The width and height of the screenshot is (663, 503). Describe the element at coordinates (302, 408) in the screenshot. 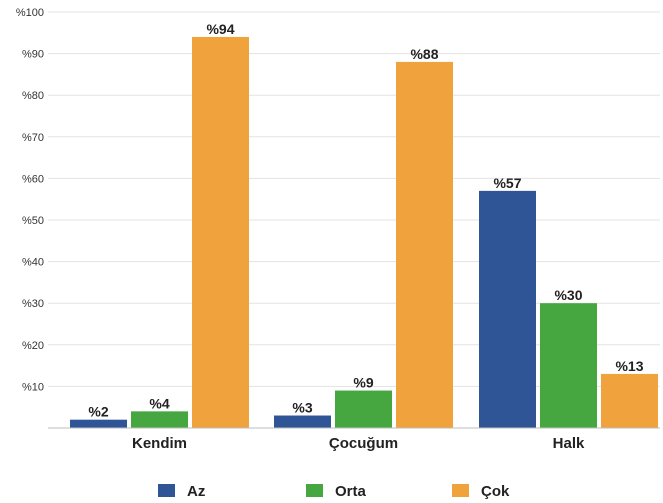

I see `data-label: %3` at that location.